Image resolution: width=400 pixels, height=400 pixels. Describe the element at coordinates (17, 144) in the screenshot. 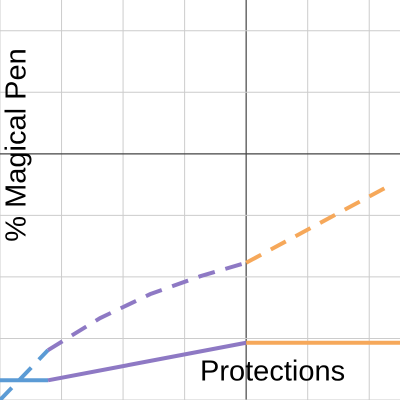

I see `y-axis-label: % Magical Pen` at that location.